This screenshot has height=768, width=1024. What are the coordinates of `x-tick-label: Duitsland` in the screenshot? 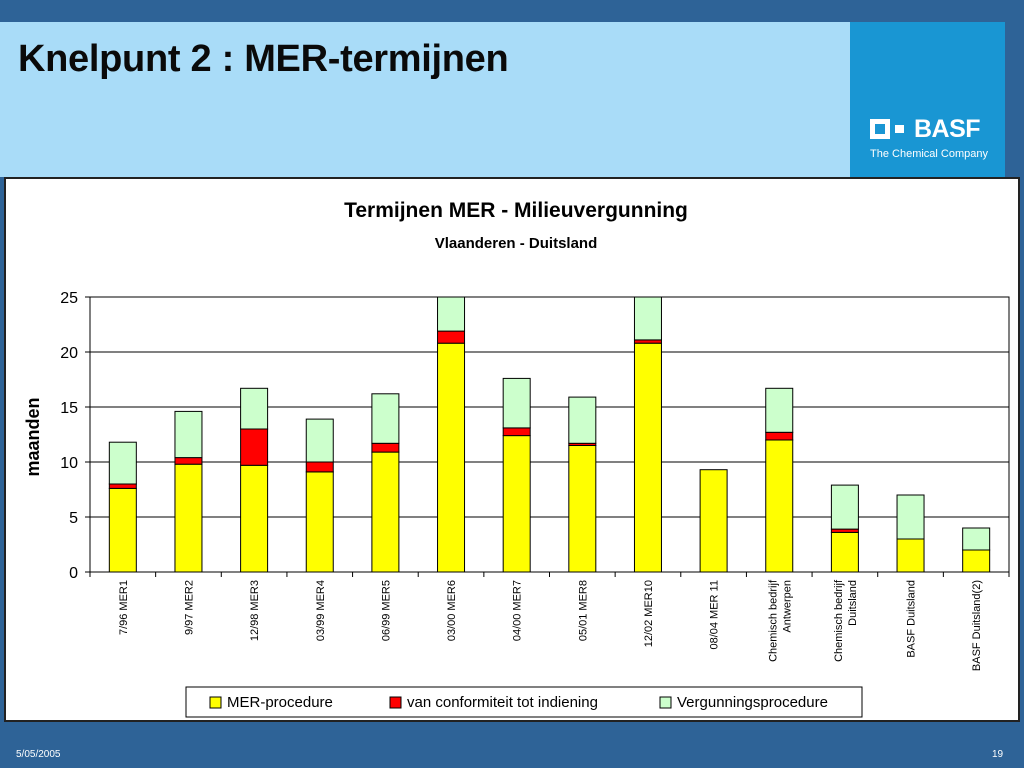 It's located at (853, 603).